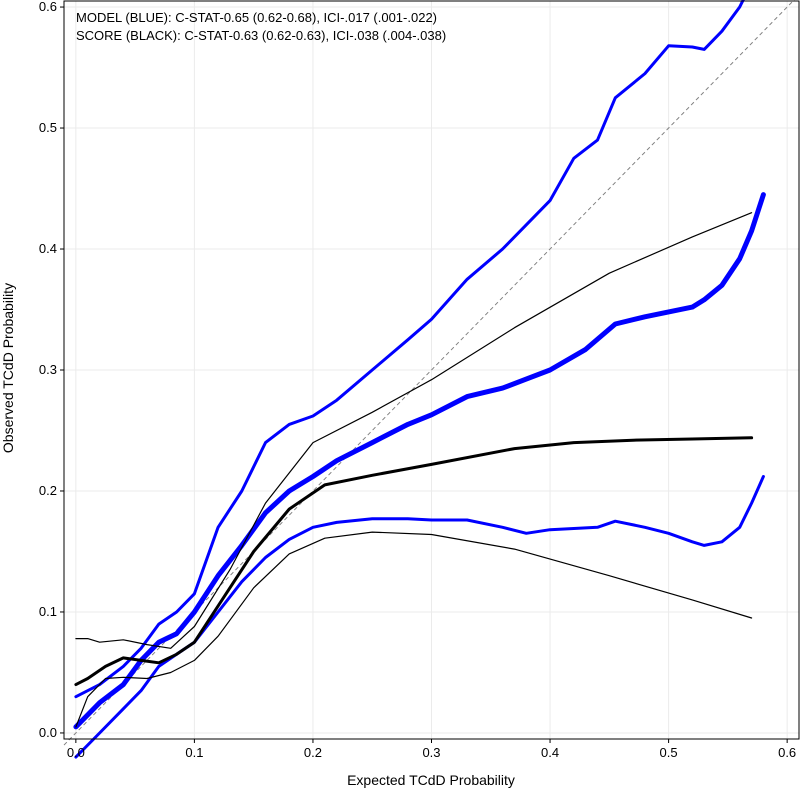 The width and height of the screenshot is (800, 792). Describe the element at coordinates (48, 127) in the screenshot. I see `y-tick-label-5: 0.5` at that location.